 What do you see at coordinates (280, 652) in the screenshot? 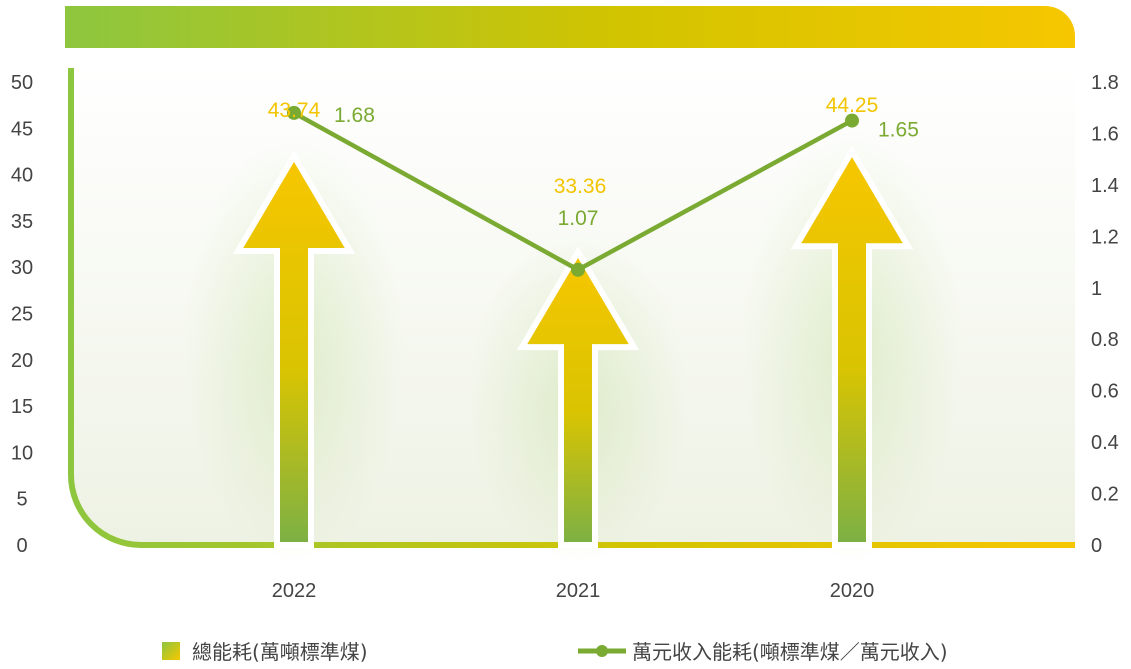
I see `legend-label-bar: 總能耗(萬噸標準煤)` at bounding box center [280, 652].